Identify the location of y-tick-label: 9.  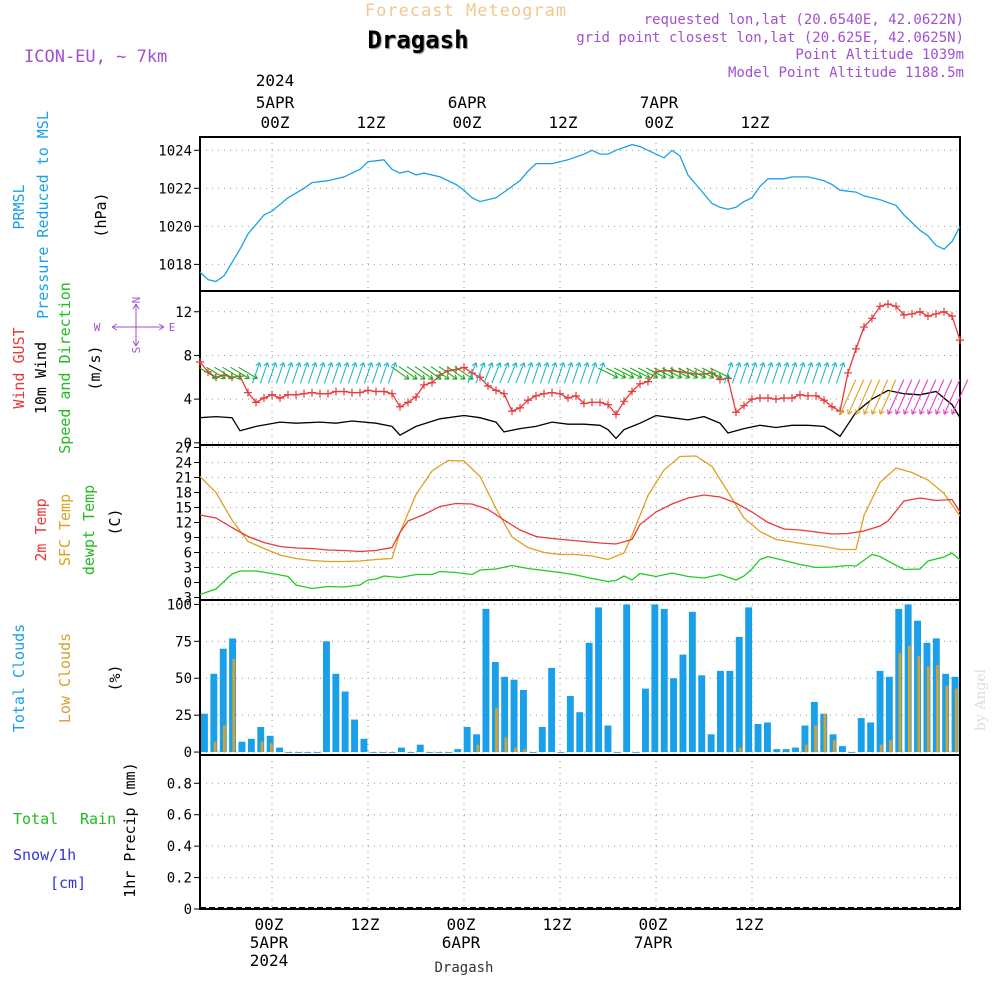
(188, 539).